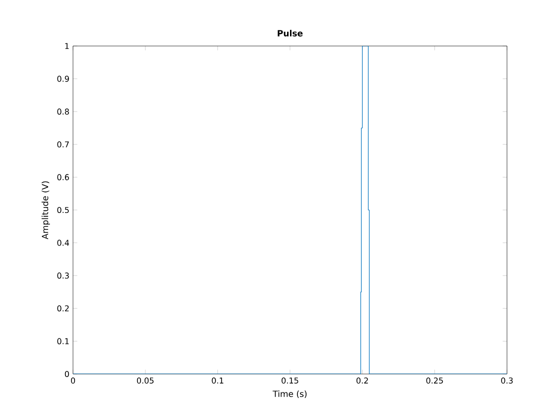  I want to click on x-tick-label: 0.1, so click(218, 381).